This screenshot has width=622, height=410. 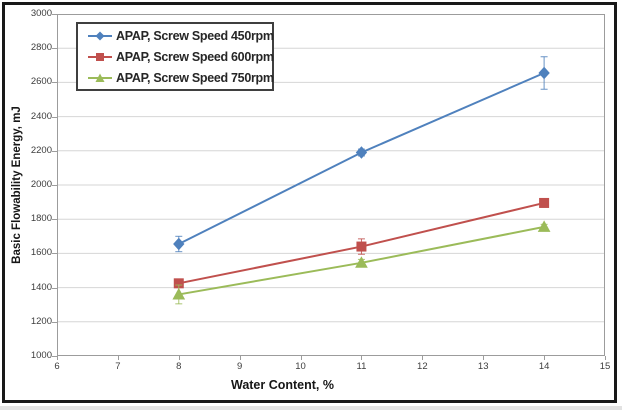 I want to click on x-tick-label: 9, so click(x=240, y=366).